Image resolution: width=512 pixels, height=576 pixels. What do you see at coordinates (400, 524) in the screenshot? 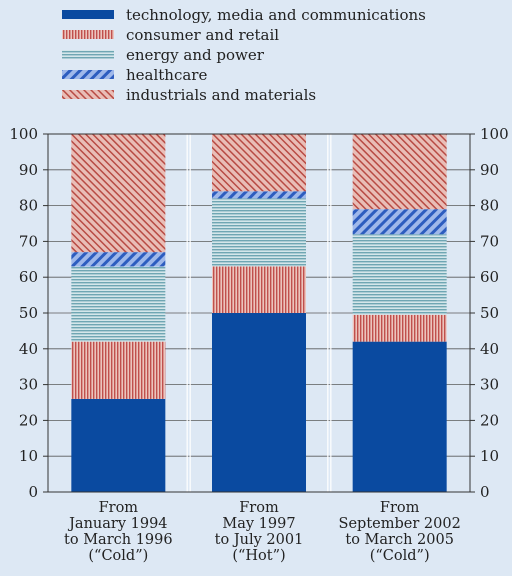
I see `x-tick-label-line: September 2002` at bounding box center [400, 524].